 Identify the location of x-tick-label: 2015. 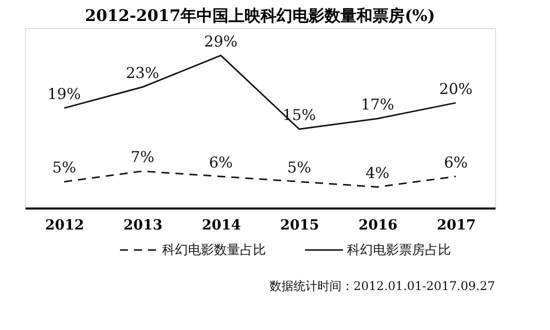
(300, 226).